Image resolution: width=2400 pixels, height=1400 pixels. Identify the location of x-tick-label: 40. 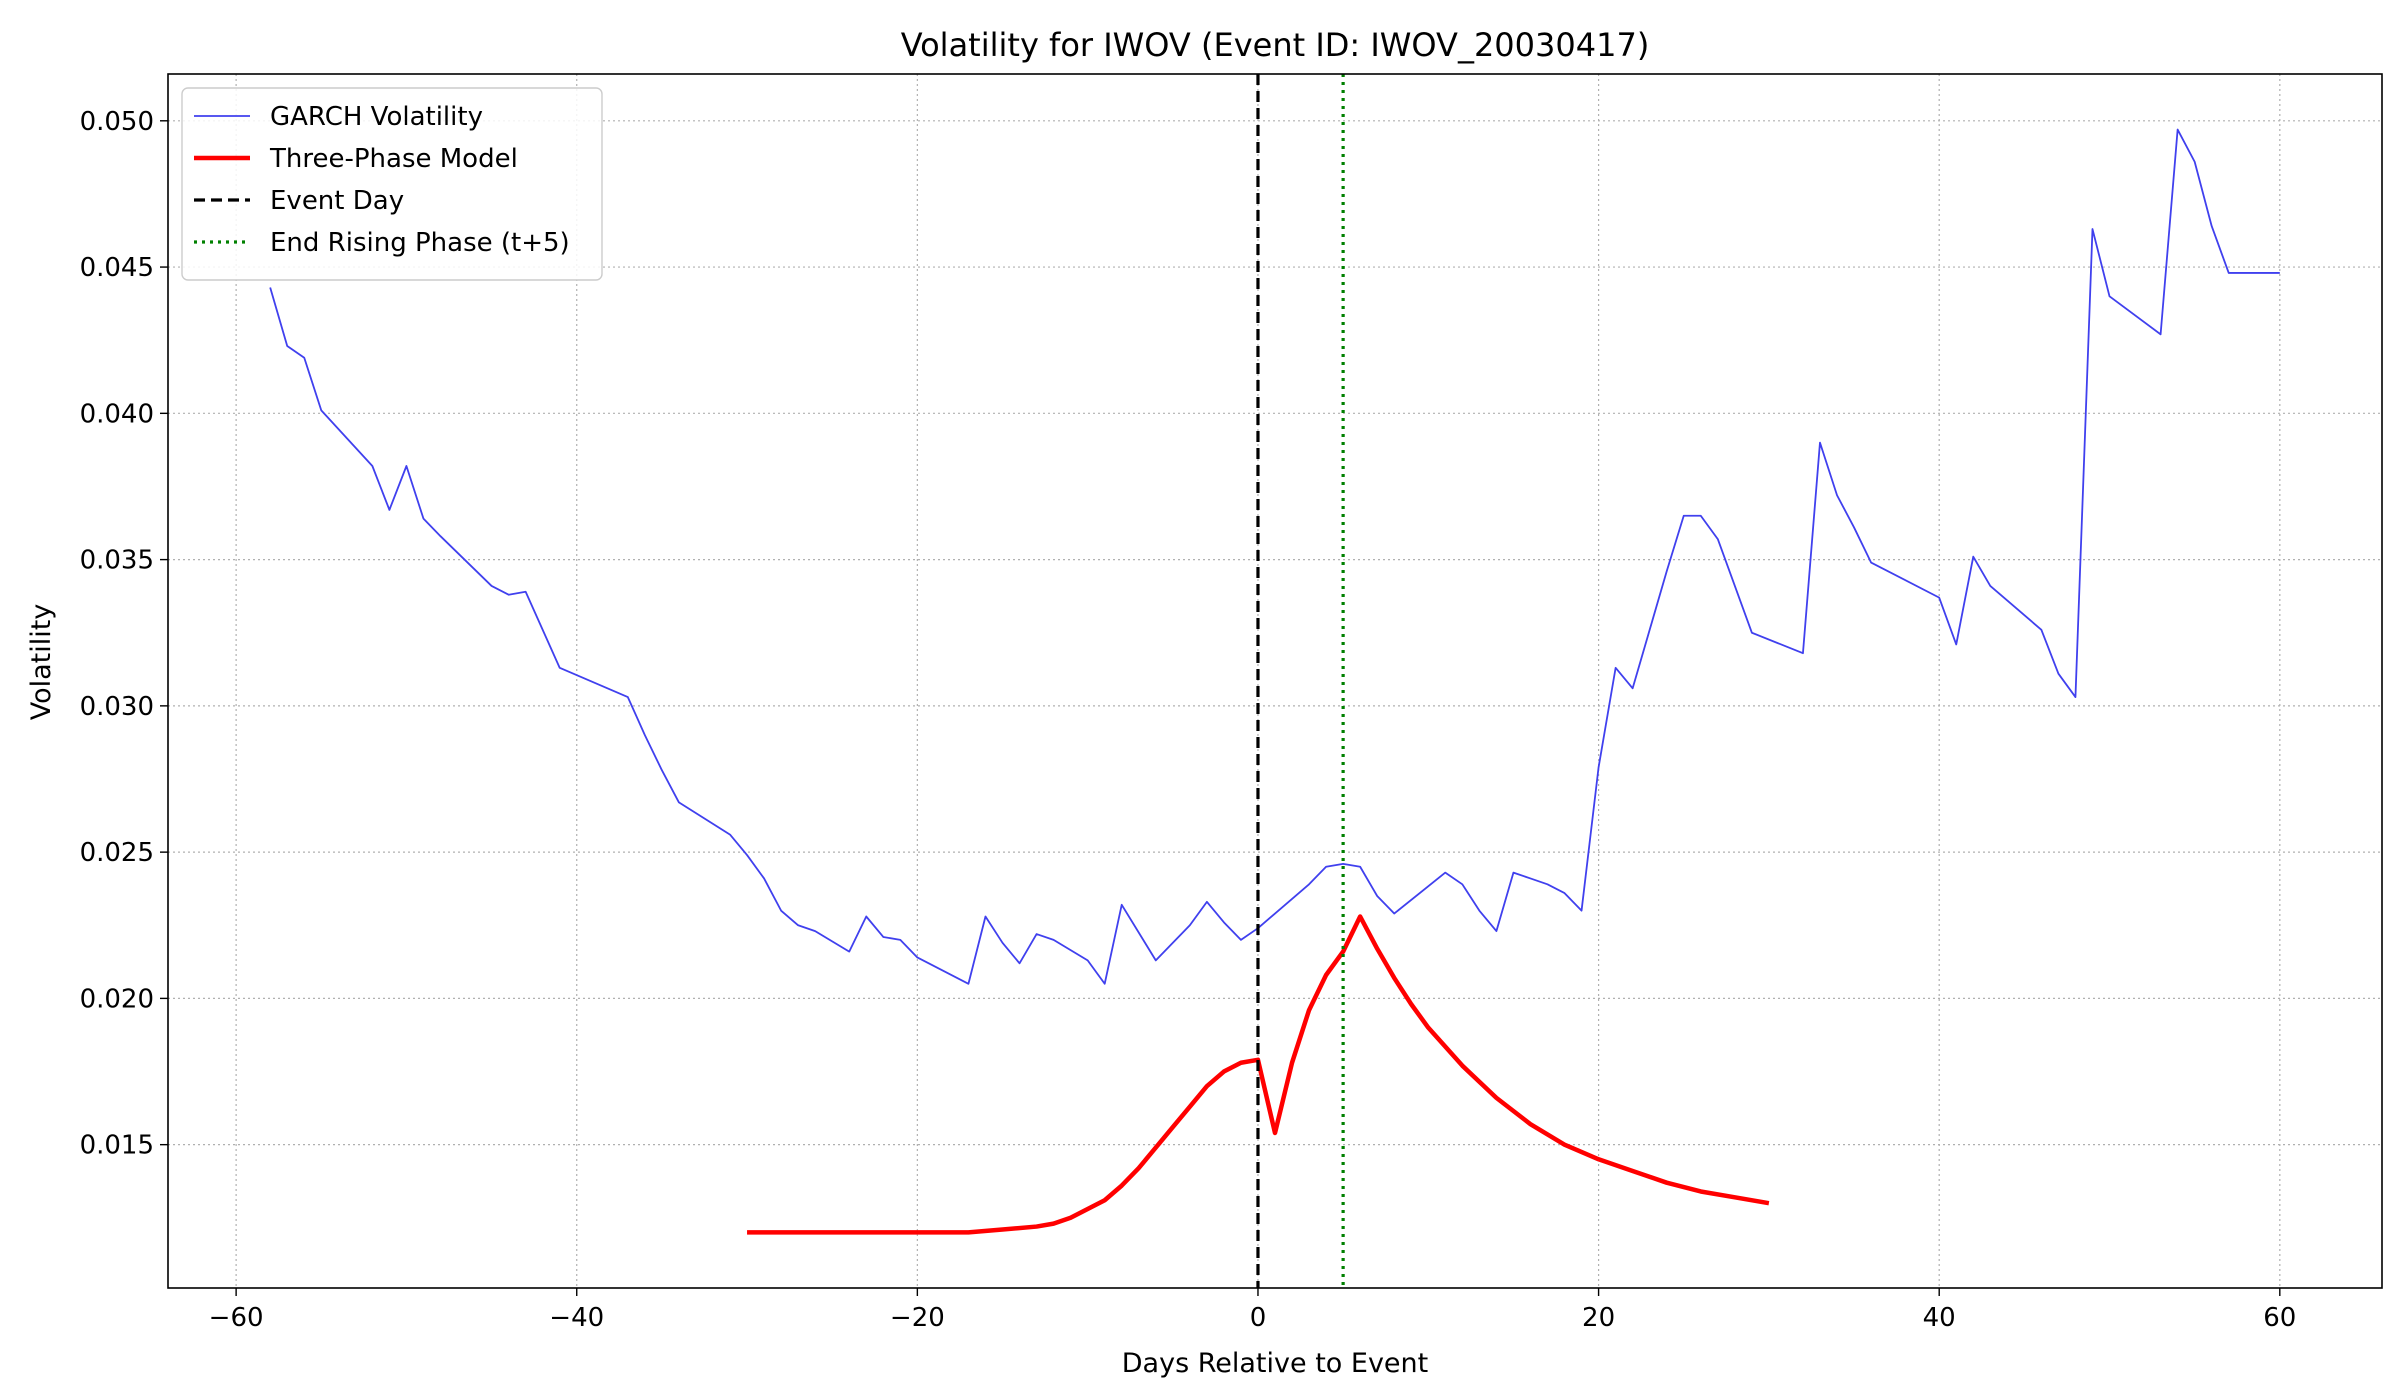
(1939, 1318).